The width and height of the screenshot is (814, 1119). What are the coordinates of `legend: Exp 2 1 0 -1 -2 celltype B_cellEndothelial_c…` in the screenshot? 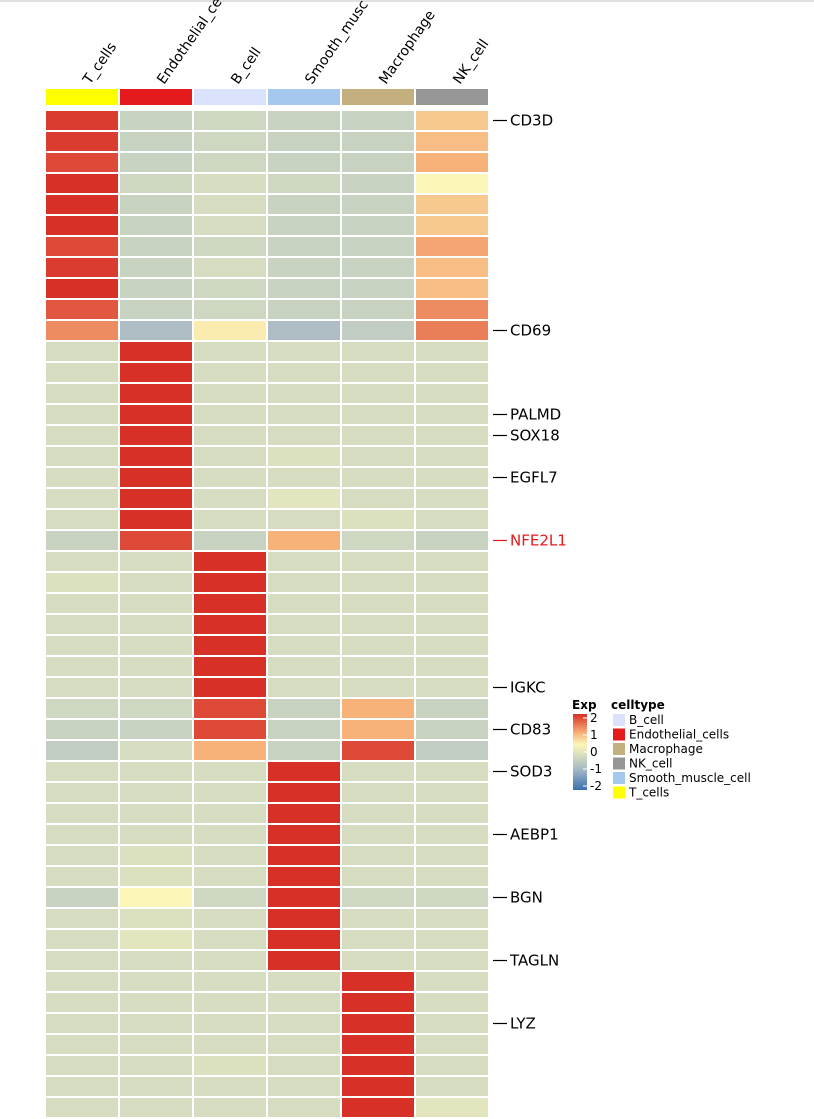 It's located at (661, 749).